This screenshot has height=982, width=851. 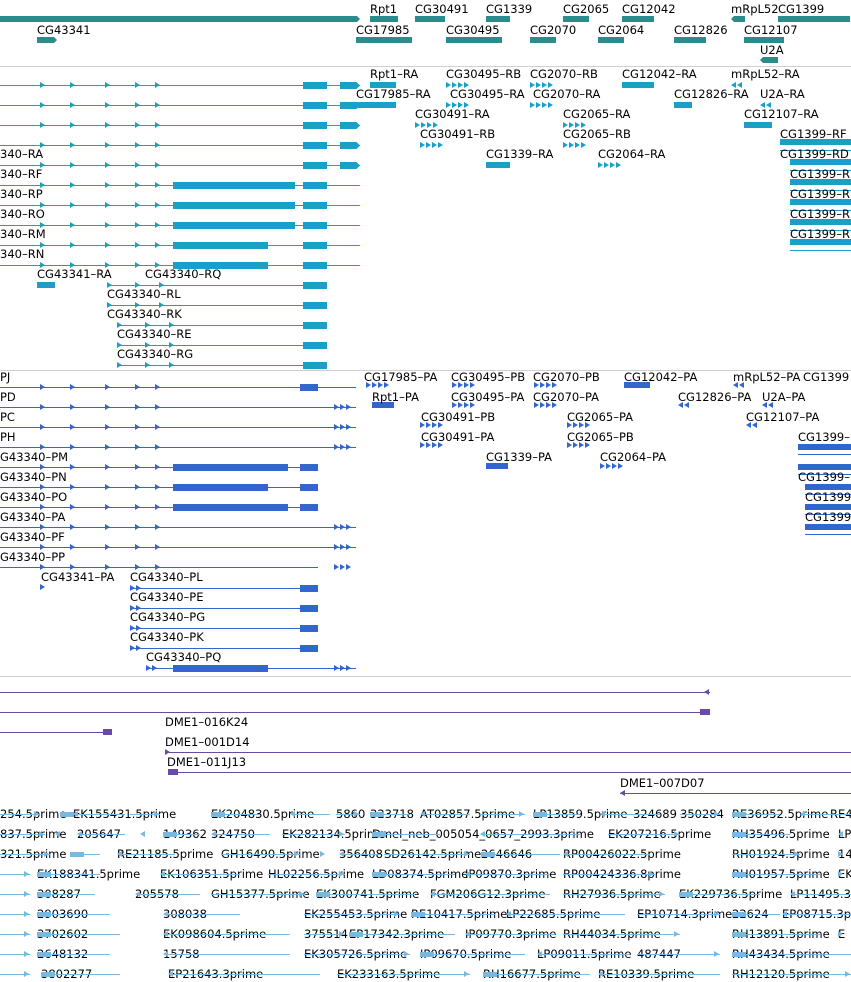 What do you see at coordinates (32, 517) in the screenshot?
I see `protein-label: G43340–PA` at bounding box center [32, 517].